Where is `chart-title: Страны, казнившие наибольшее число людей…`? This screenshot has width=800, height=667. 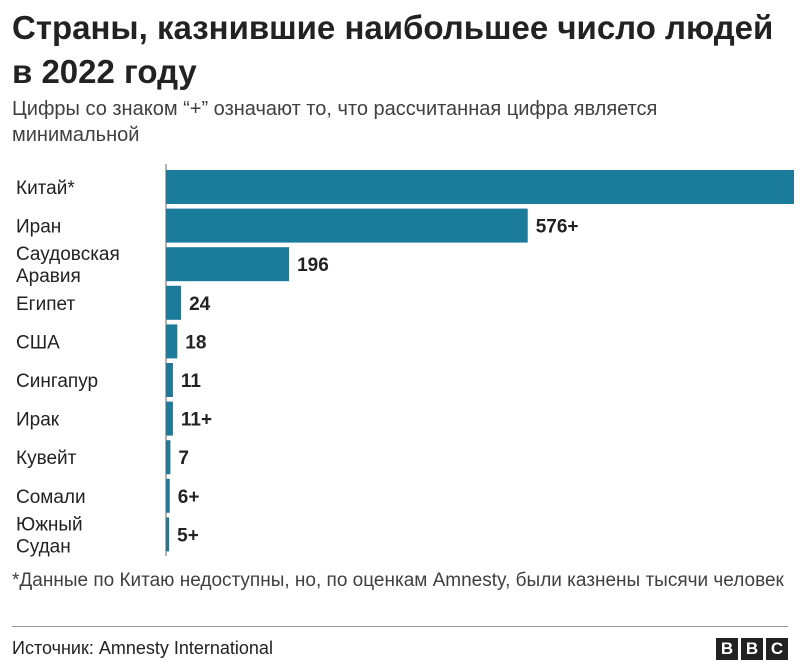 chart-title: Страны, казнившие наибольшее число людей… is located at coordinates (393, 49).